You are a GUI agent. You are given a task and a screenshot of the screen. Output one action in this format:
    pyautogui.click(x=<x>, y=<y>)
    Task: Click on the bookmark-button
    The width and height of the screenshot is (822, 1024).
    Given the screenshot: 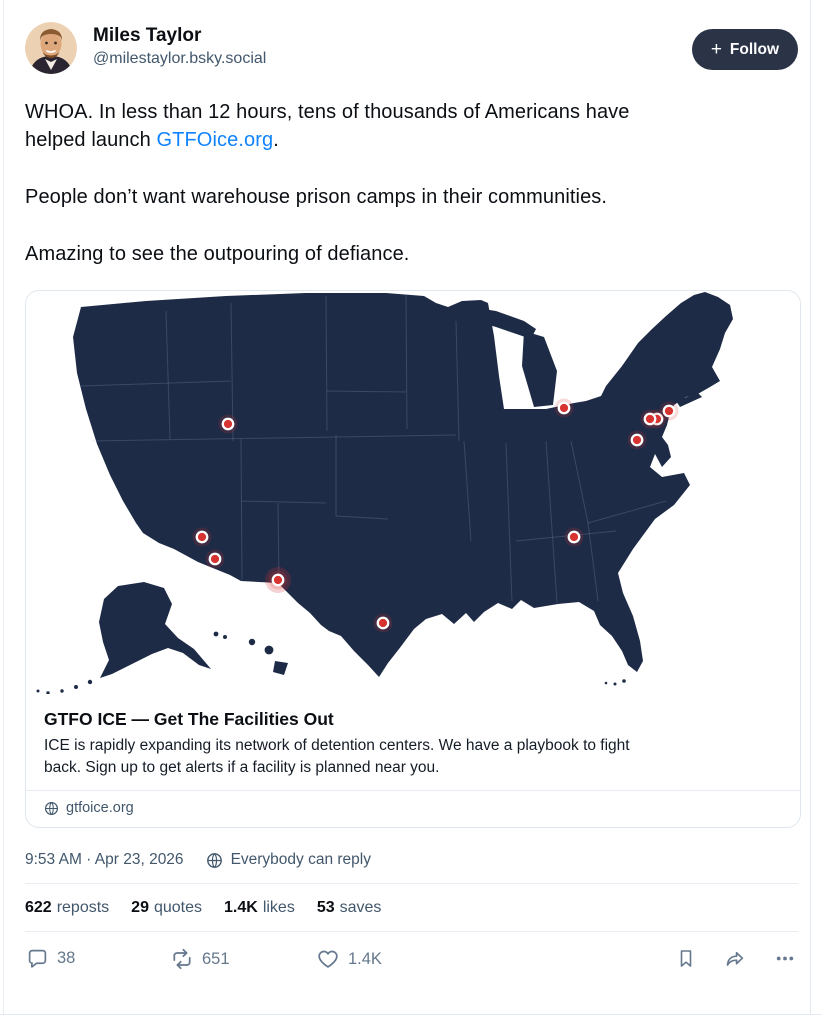 What is the action you would take?
    pyautogui.click(x=686, y=958)
    